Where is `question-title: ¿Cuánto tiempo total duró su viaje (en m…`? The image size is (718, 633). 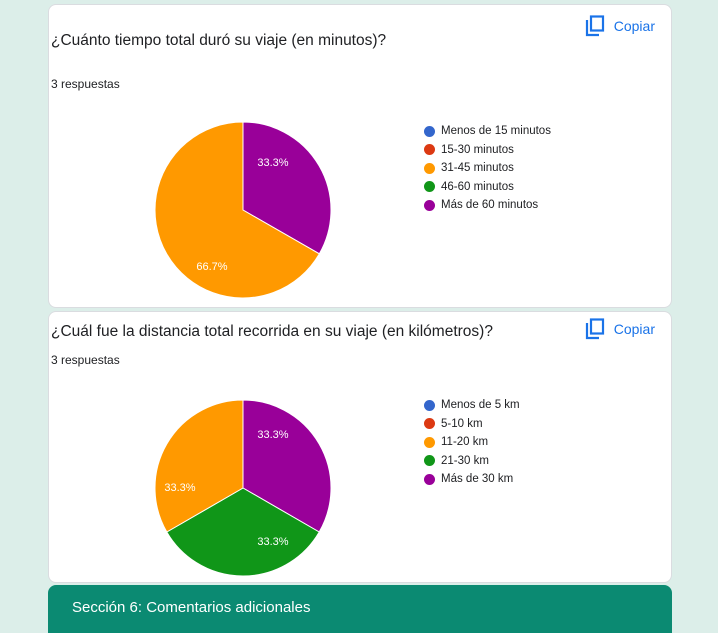
question-title: ¿Cuánto tiempo total duró su viaje (en m… is located at coordinates (219, 40).